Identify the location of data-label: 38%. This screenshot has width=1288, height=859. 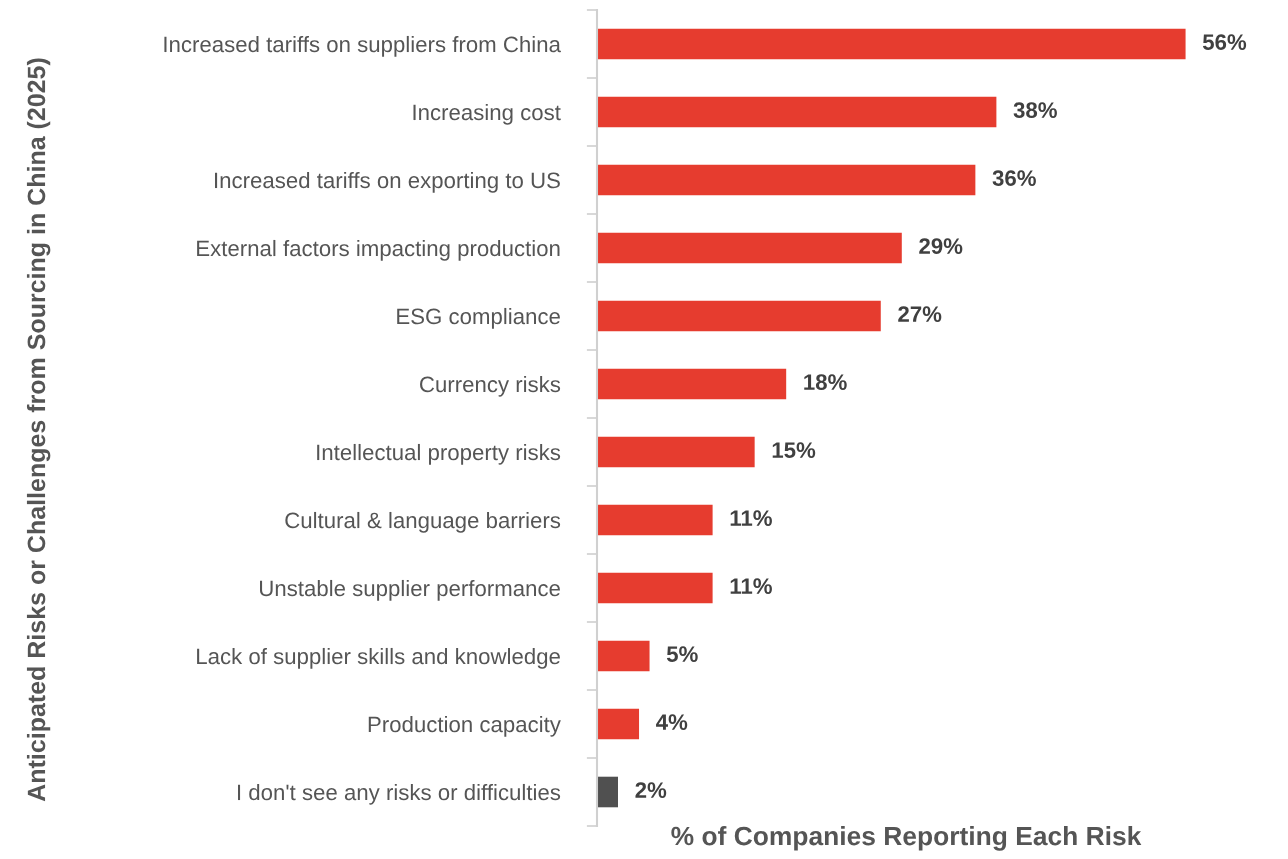
(1035, 110).